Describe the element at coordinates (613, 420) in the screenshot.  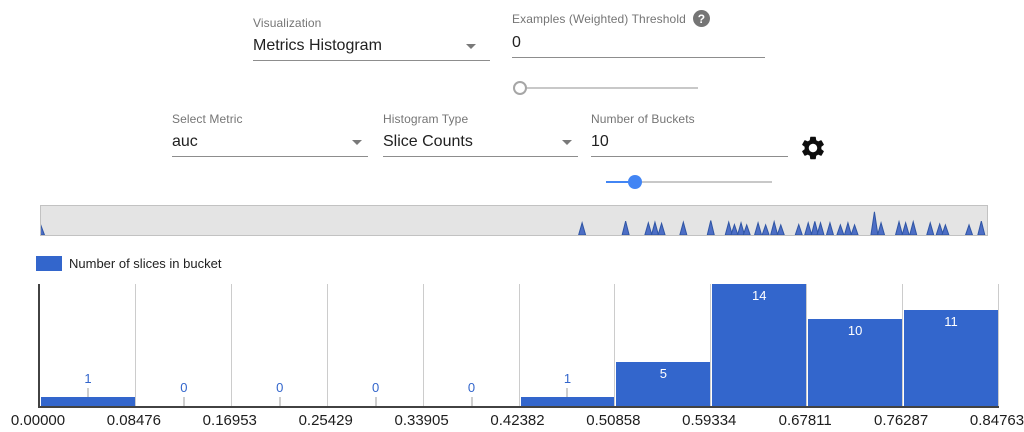
I see `x-axis-label: 0.50858` at that location.